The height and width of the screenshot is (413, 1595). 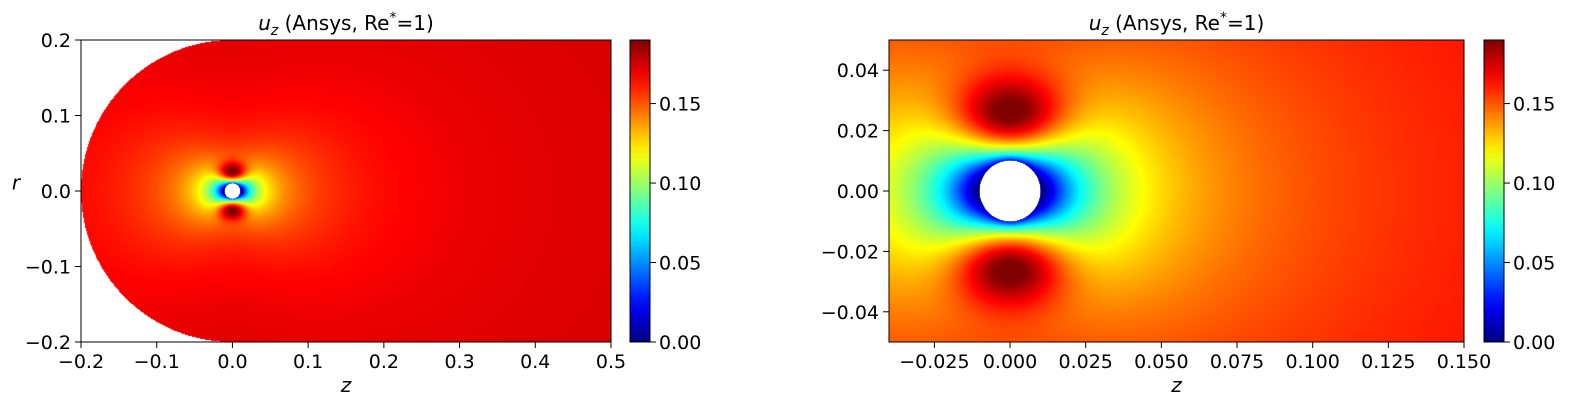 I want to click on y-tick-label: 0.04, so click(x=858, y=71).